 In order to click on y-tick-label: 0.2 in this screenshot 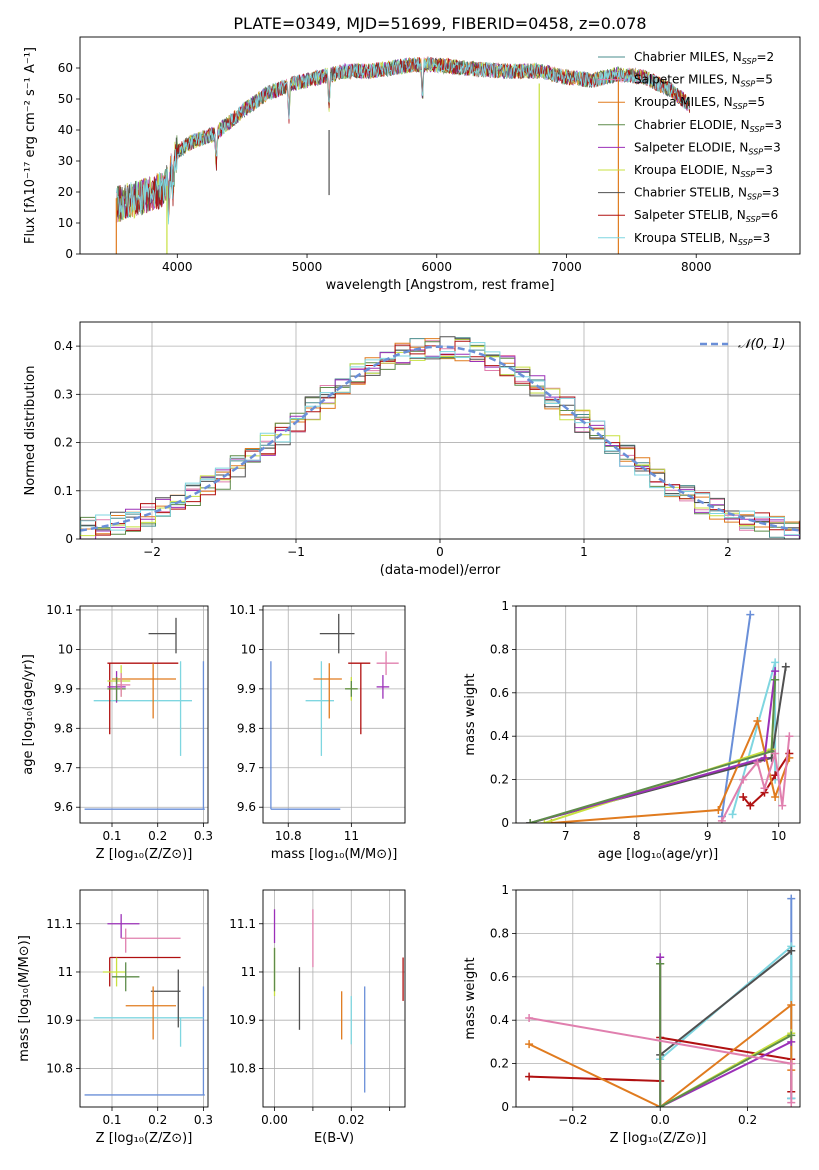, I will do `click(63, 443)`.